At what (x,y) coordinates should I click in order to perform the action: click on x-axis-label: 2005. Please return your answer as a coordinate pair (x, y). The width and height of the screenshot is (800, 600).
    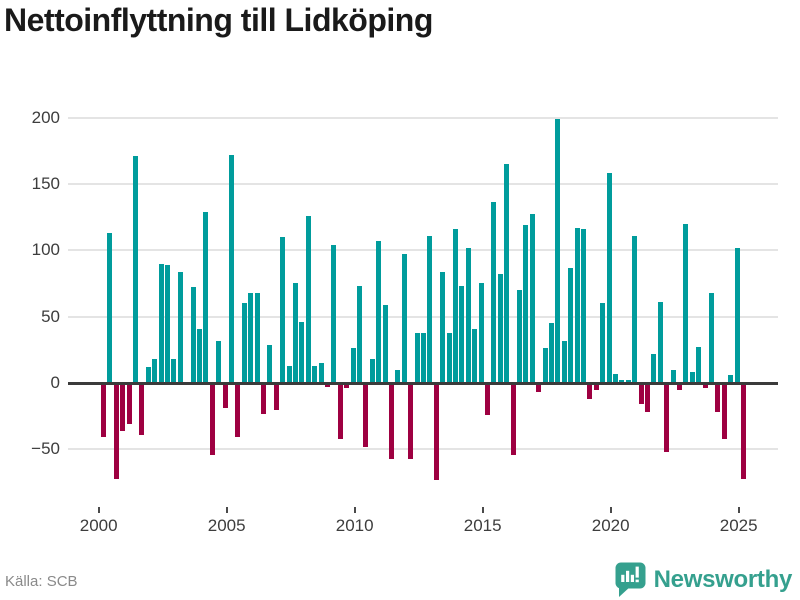
    Looking at the image, I should click on (226, 525).